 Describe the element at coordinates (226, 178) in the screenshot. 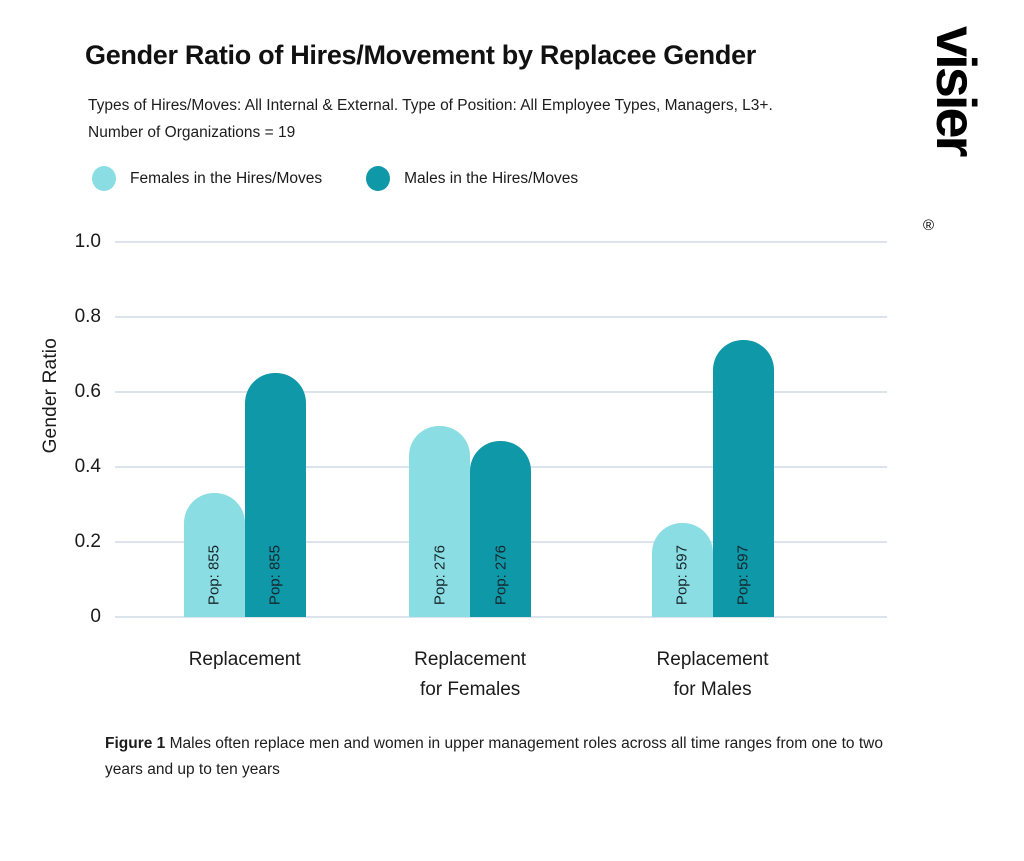

I see `legend-label-females: Females in the Hires/Moves` at that location.